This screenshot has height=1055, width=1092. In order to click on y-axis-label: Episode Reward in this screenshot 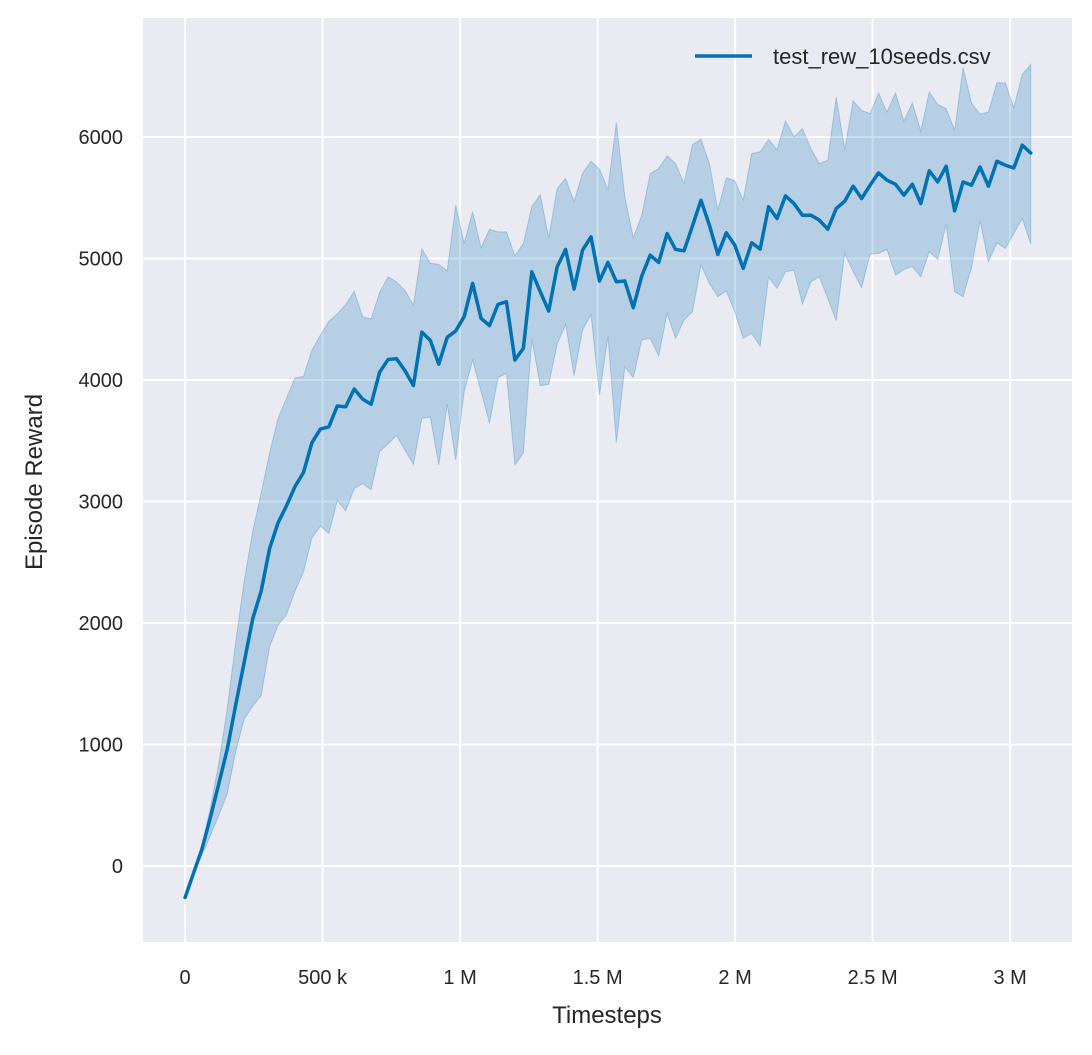, I will do `click(34, 482)`.